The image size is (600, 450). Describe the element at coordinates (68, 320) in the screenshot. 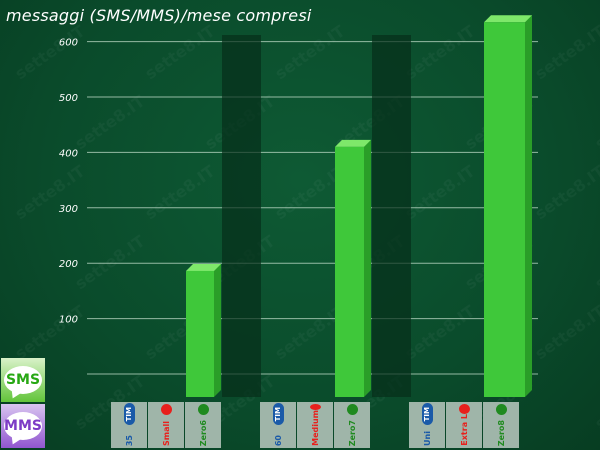

I see `y-tick-label: 100` at that location.